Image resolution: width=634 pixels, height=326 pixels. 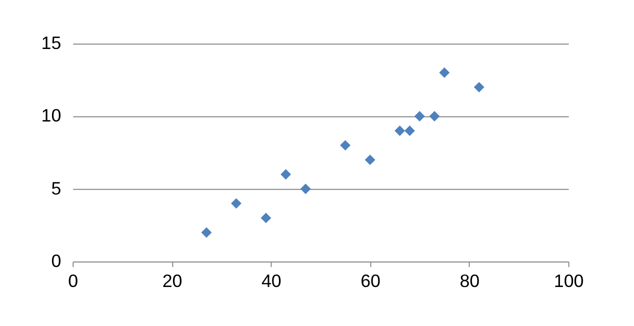 I want to click on x-tick-label: 80, so click(x=470, y=280).